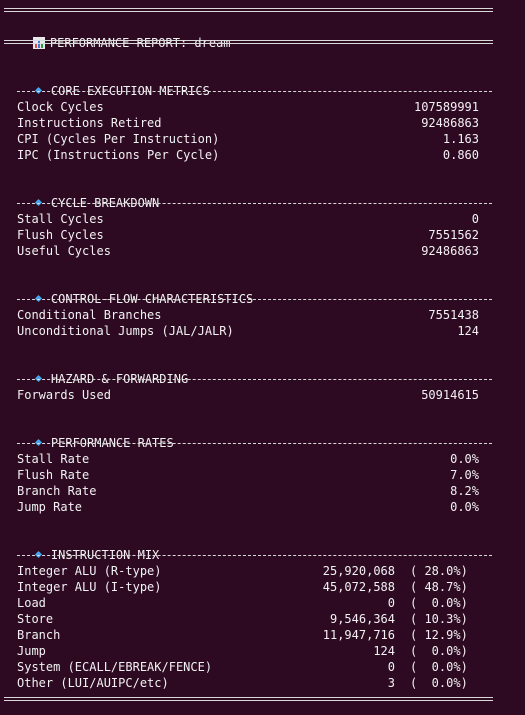 The width and height of the screenshot is (525, 715). I want to click on metric-value: 124, so click(468, 331).